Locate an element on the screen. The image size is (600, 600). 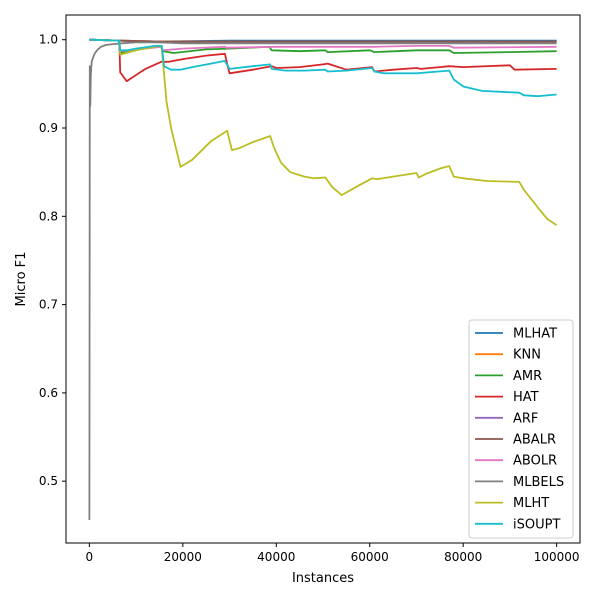
series-line-isoupt is located at coordinates (323, 68).